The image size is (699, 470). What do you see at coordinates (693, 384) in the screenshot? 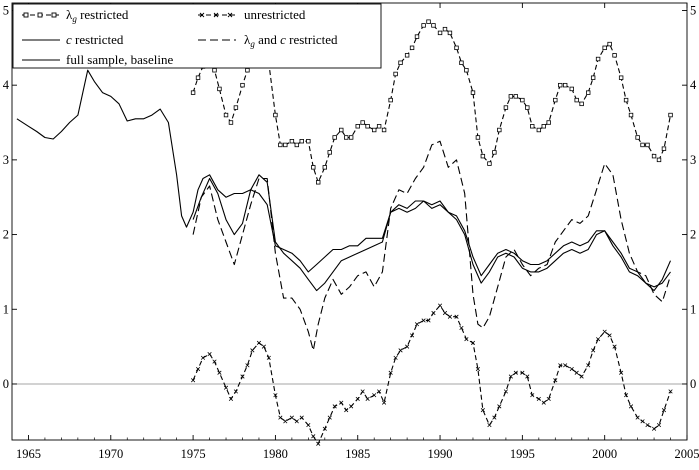
I see `y-tick-label-right: 0` at bounding box center [693, 384].